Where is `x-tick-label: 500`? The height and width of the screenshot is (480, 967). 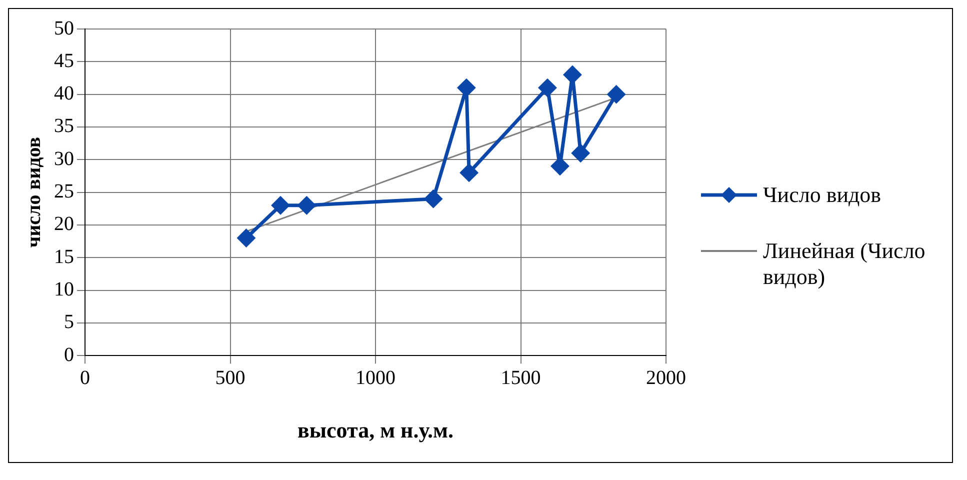 x-tick-label: 500 is located at coordinates (230, 377).